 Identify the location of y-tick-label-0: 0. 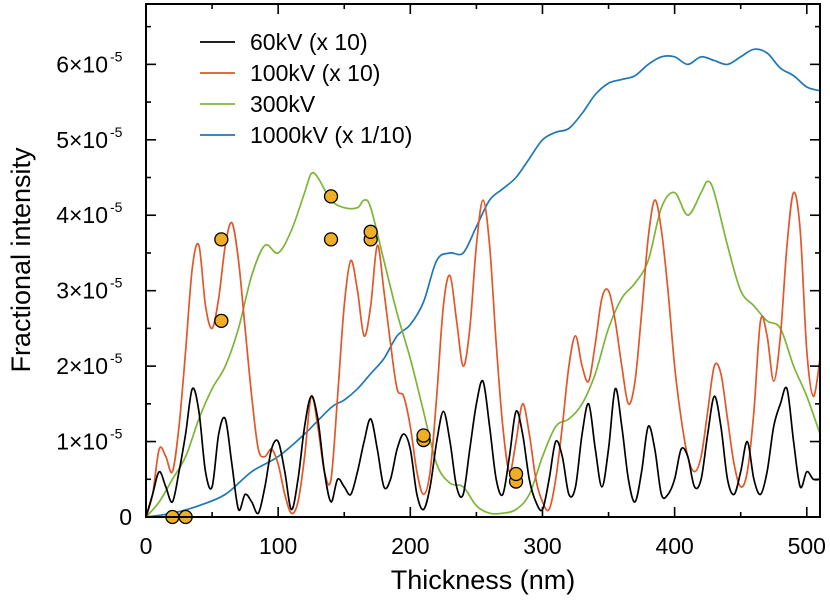
(125, 517).